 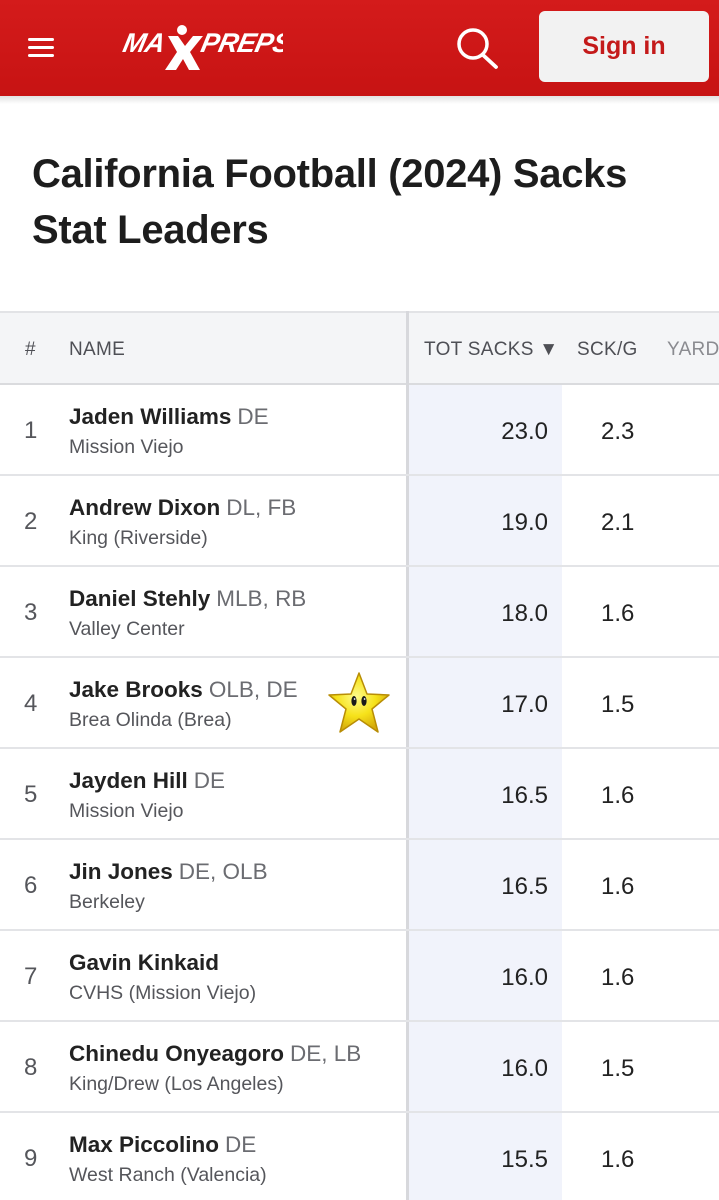 I want to click on table-row: 6 Jin Jones DE, OLB Berkeley 16.5 1.6, so click(x=359, y=885).